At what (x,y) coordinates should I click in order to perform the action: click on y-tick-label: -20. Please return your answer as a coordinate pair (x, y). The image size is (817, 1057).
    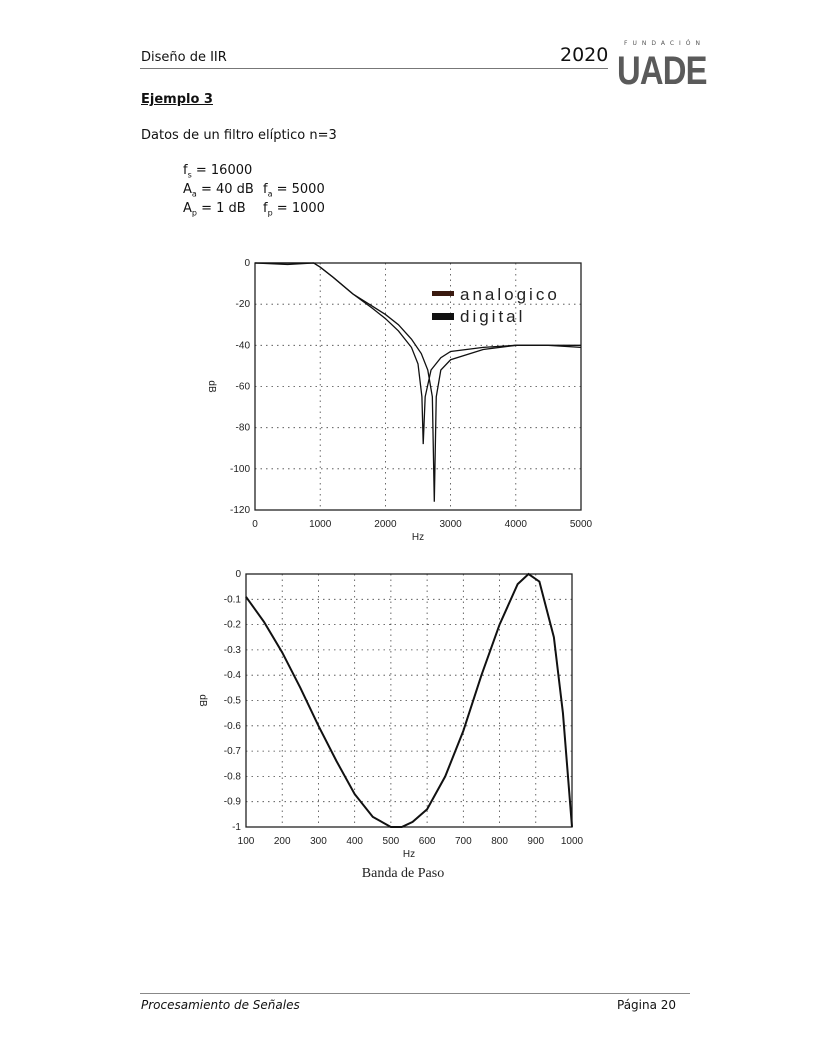
    Looking at the image, I should click on (243, 304).